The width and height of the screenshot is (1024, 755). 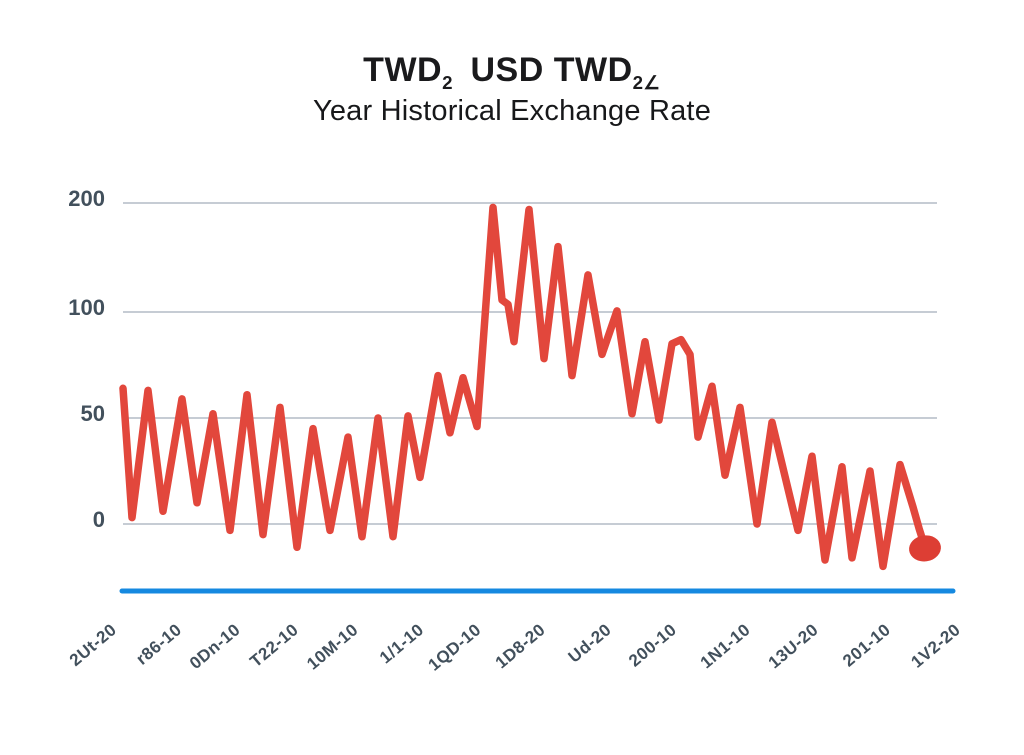 I want to click on chart-subtitle: Year Historical Exchange Rate, so click(x=512, y=111).